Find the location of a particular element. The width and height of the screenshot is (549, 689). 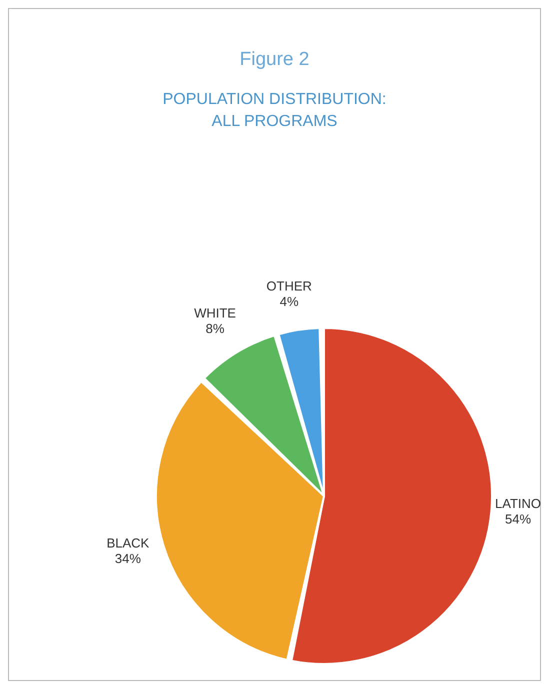

slice-label: OTHER is located at coordinates (289, 286).